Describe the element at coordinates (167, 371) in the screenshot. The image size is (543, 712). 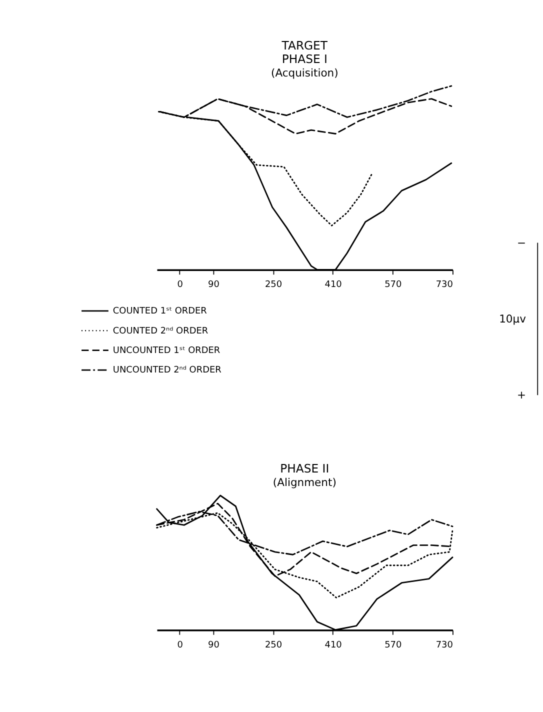
I see `legend-label: UNCOUNTED 2ⁿᵈ ORDER` at that location.